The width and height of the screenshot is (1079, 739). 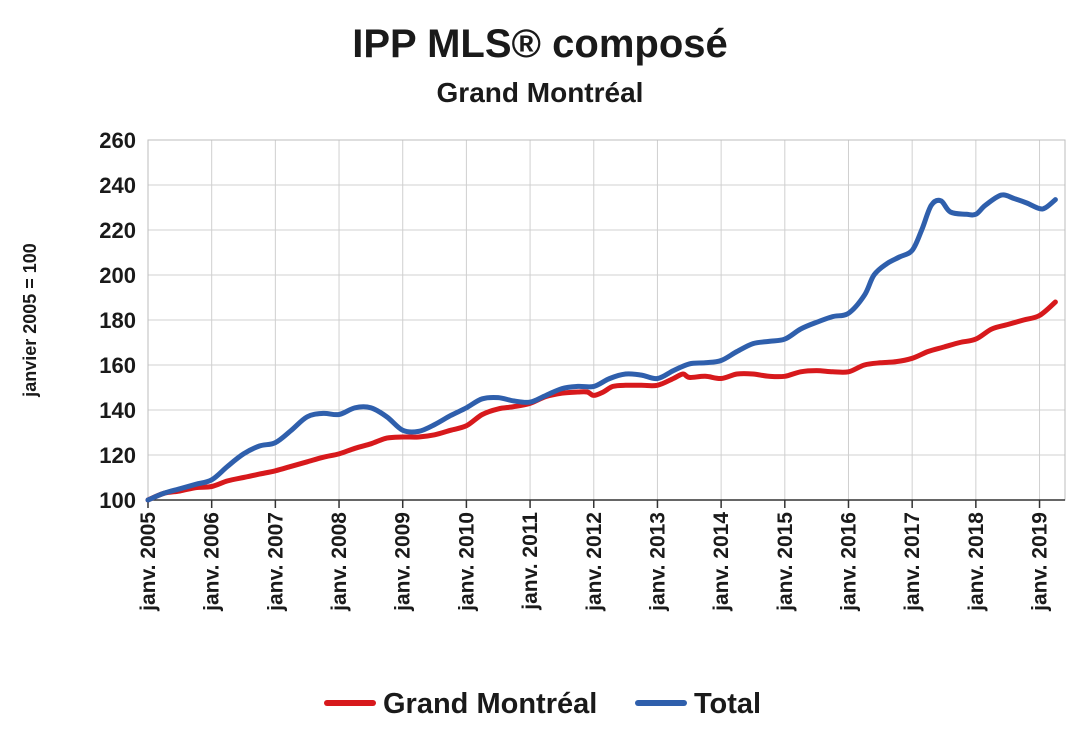 I want to click on x-tick-label: janv. 2019, so click(x=1040, y=562).